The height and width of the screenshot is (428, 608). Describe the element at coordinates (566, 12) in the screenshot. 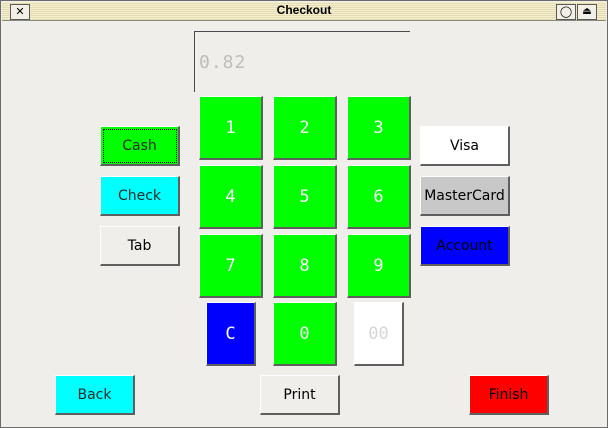

I see `minimize-icon: ◯` at that location.